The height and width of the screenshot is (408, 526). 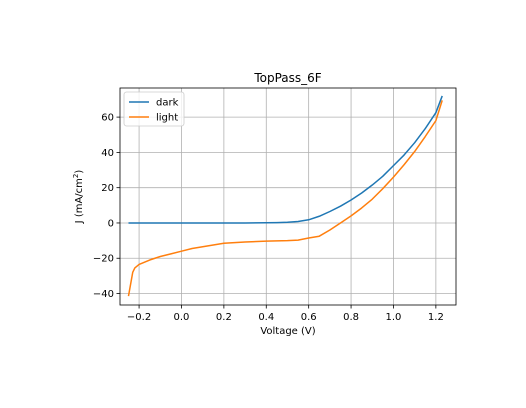 I want to click on y-axis-label-close: ), so click(x=79, y=172).